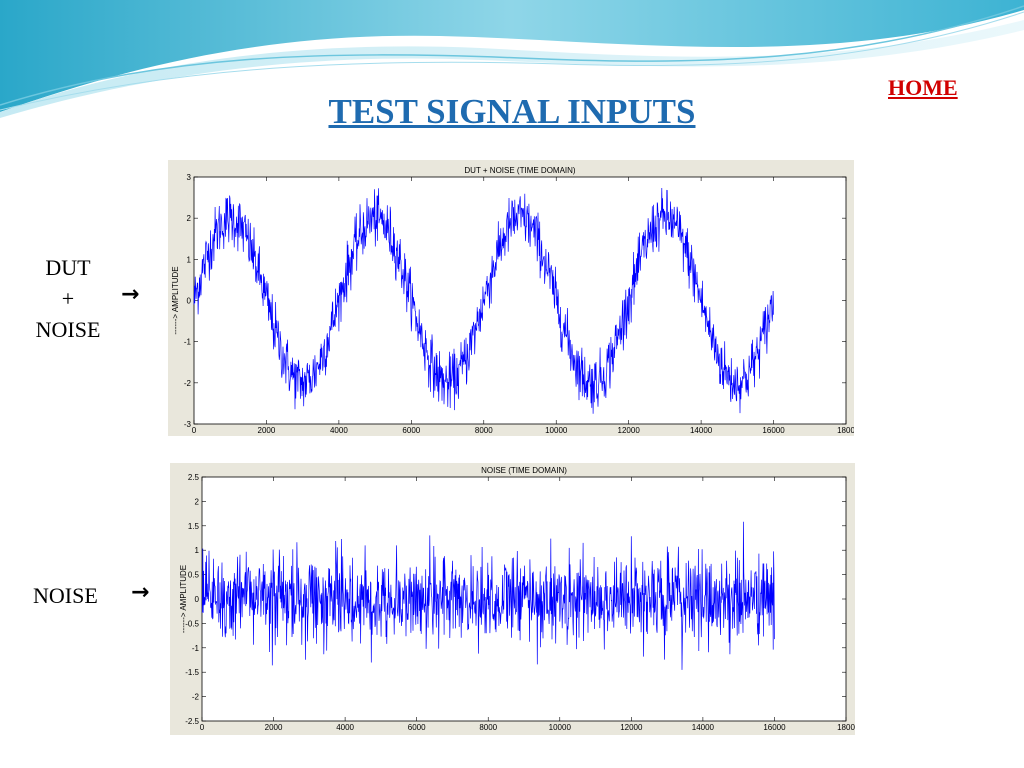 Image resolution: width=1024 pixels, height=768 pixels. Describe the element at coordinates (512, 111) in the screenshot. I see `slide-title: TEST SIGNAL INPUTS` at that location.